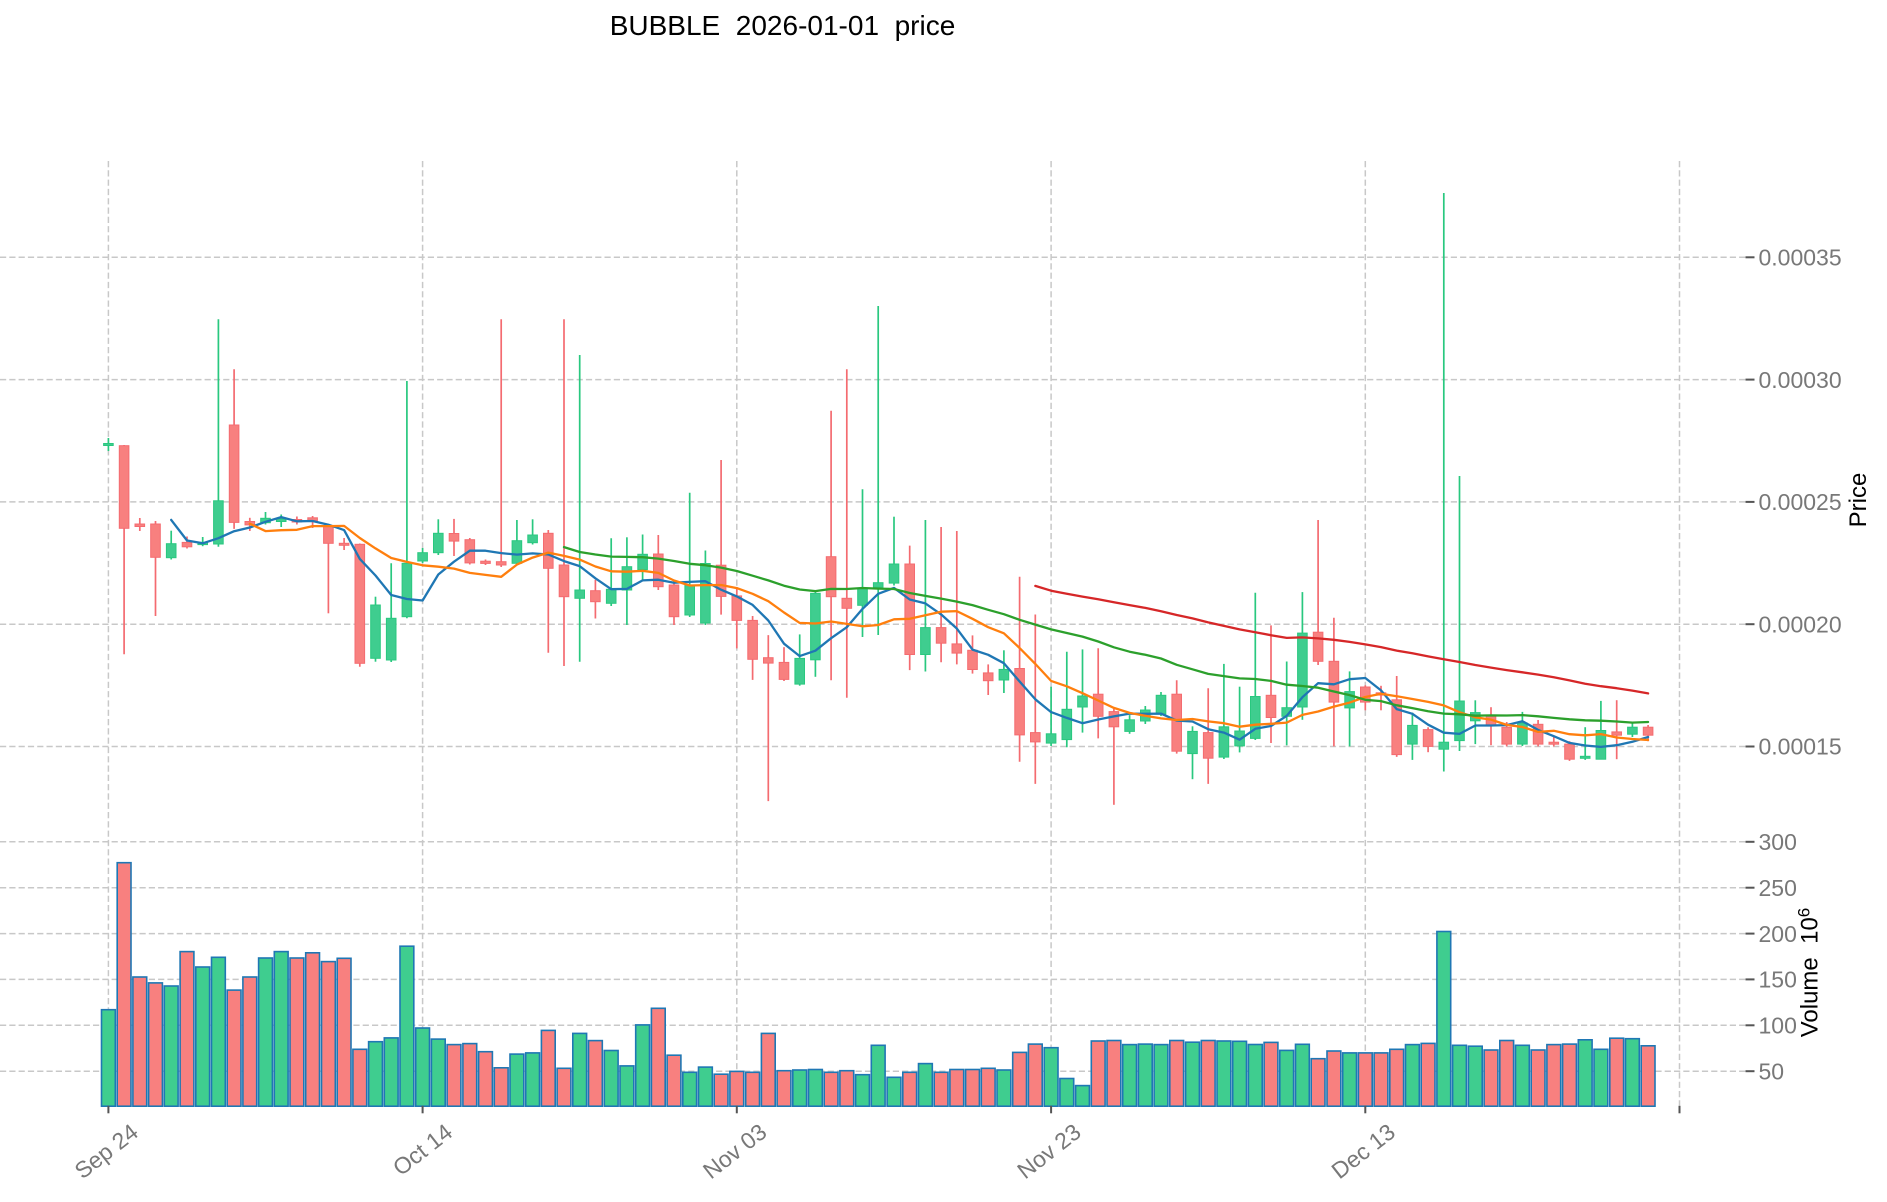 The height and width of the screenshot is (1202, 1887). What do you see at coordinates (1778, 888) in the screenshot?
I see `svg-text: 250` at bounding box center [1778, 888].